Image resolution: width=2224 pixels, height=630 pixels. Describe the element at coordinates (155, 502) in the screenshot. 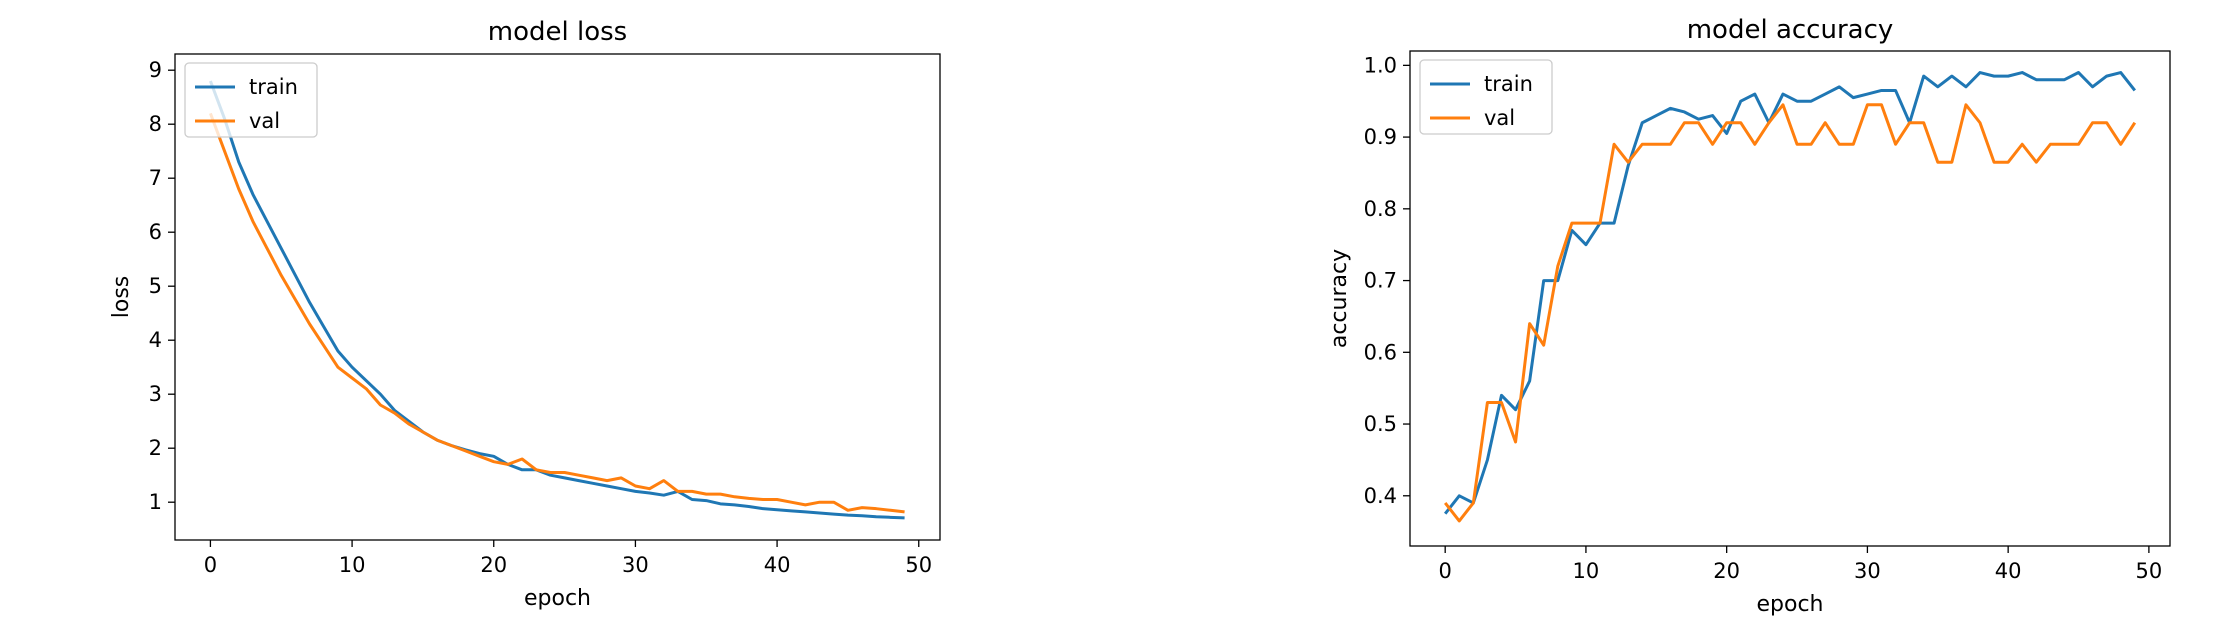

I see `y-tick-label: 1` at that location.